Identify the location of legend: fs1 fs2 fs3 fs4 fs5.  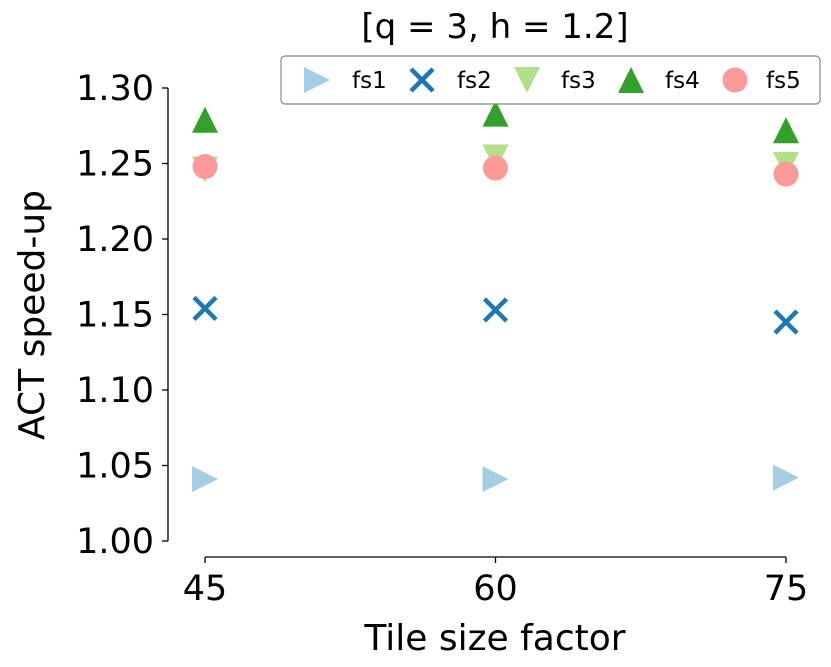
(550, 80).